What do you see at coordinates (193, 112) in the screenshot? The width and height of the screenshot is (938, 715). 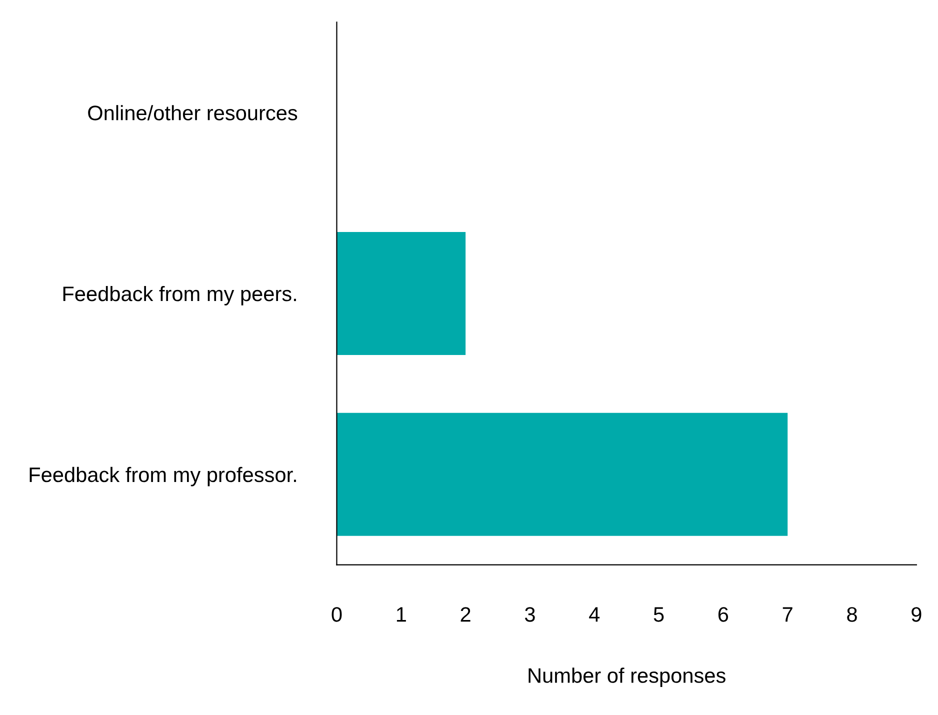 I see `y-tick-label: Online/other resources` at bounding box center [193, 112].